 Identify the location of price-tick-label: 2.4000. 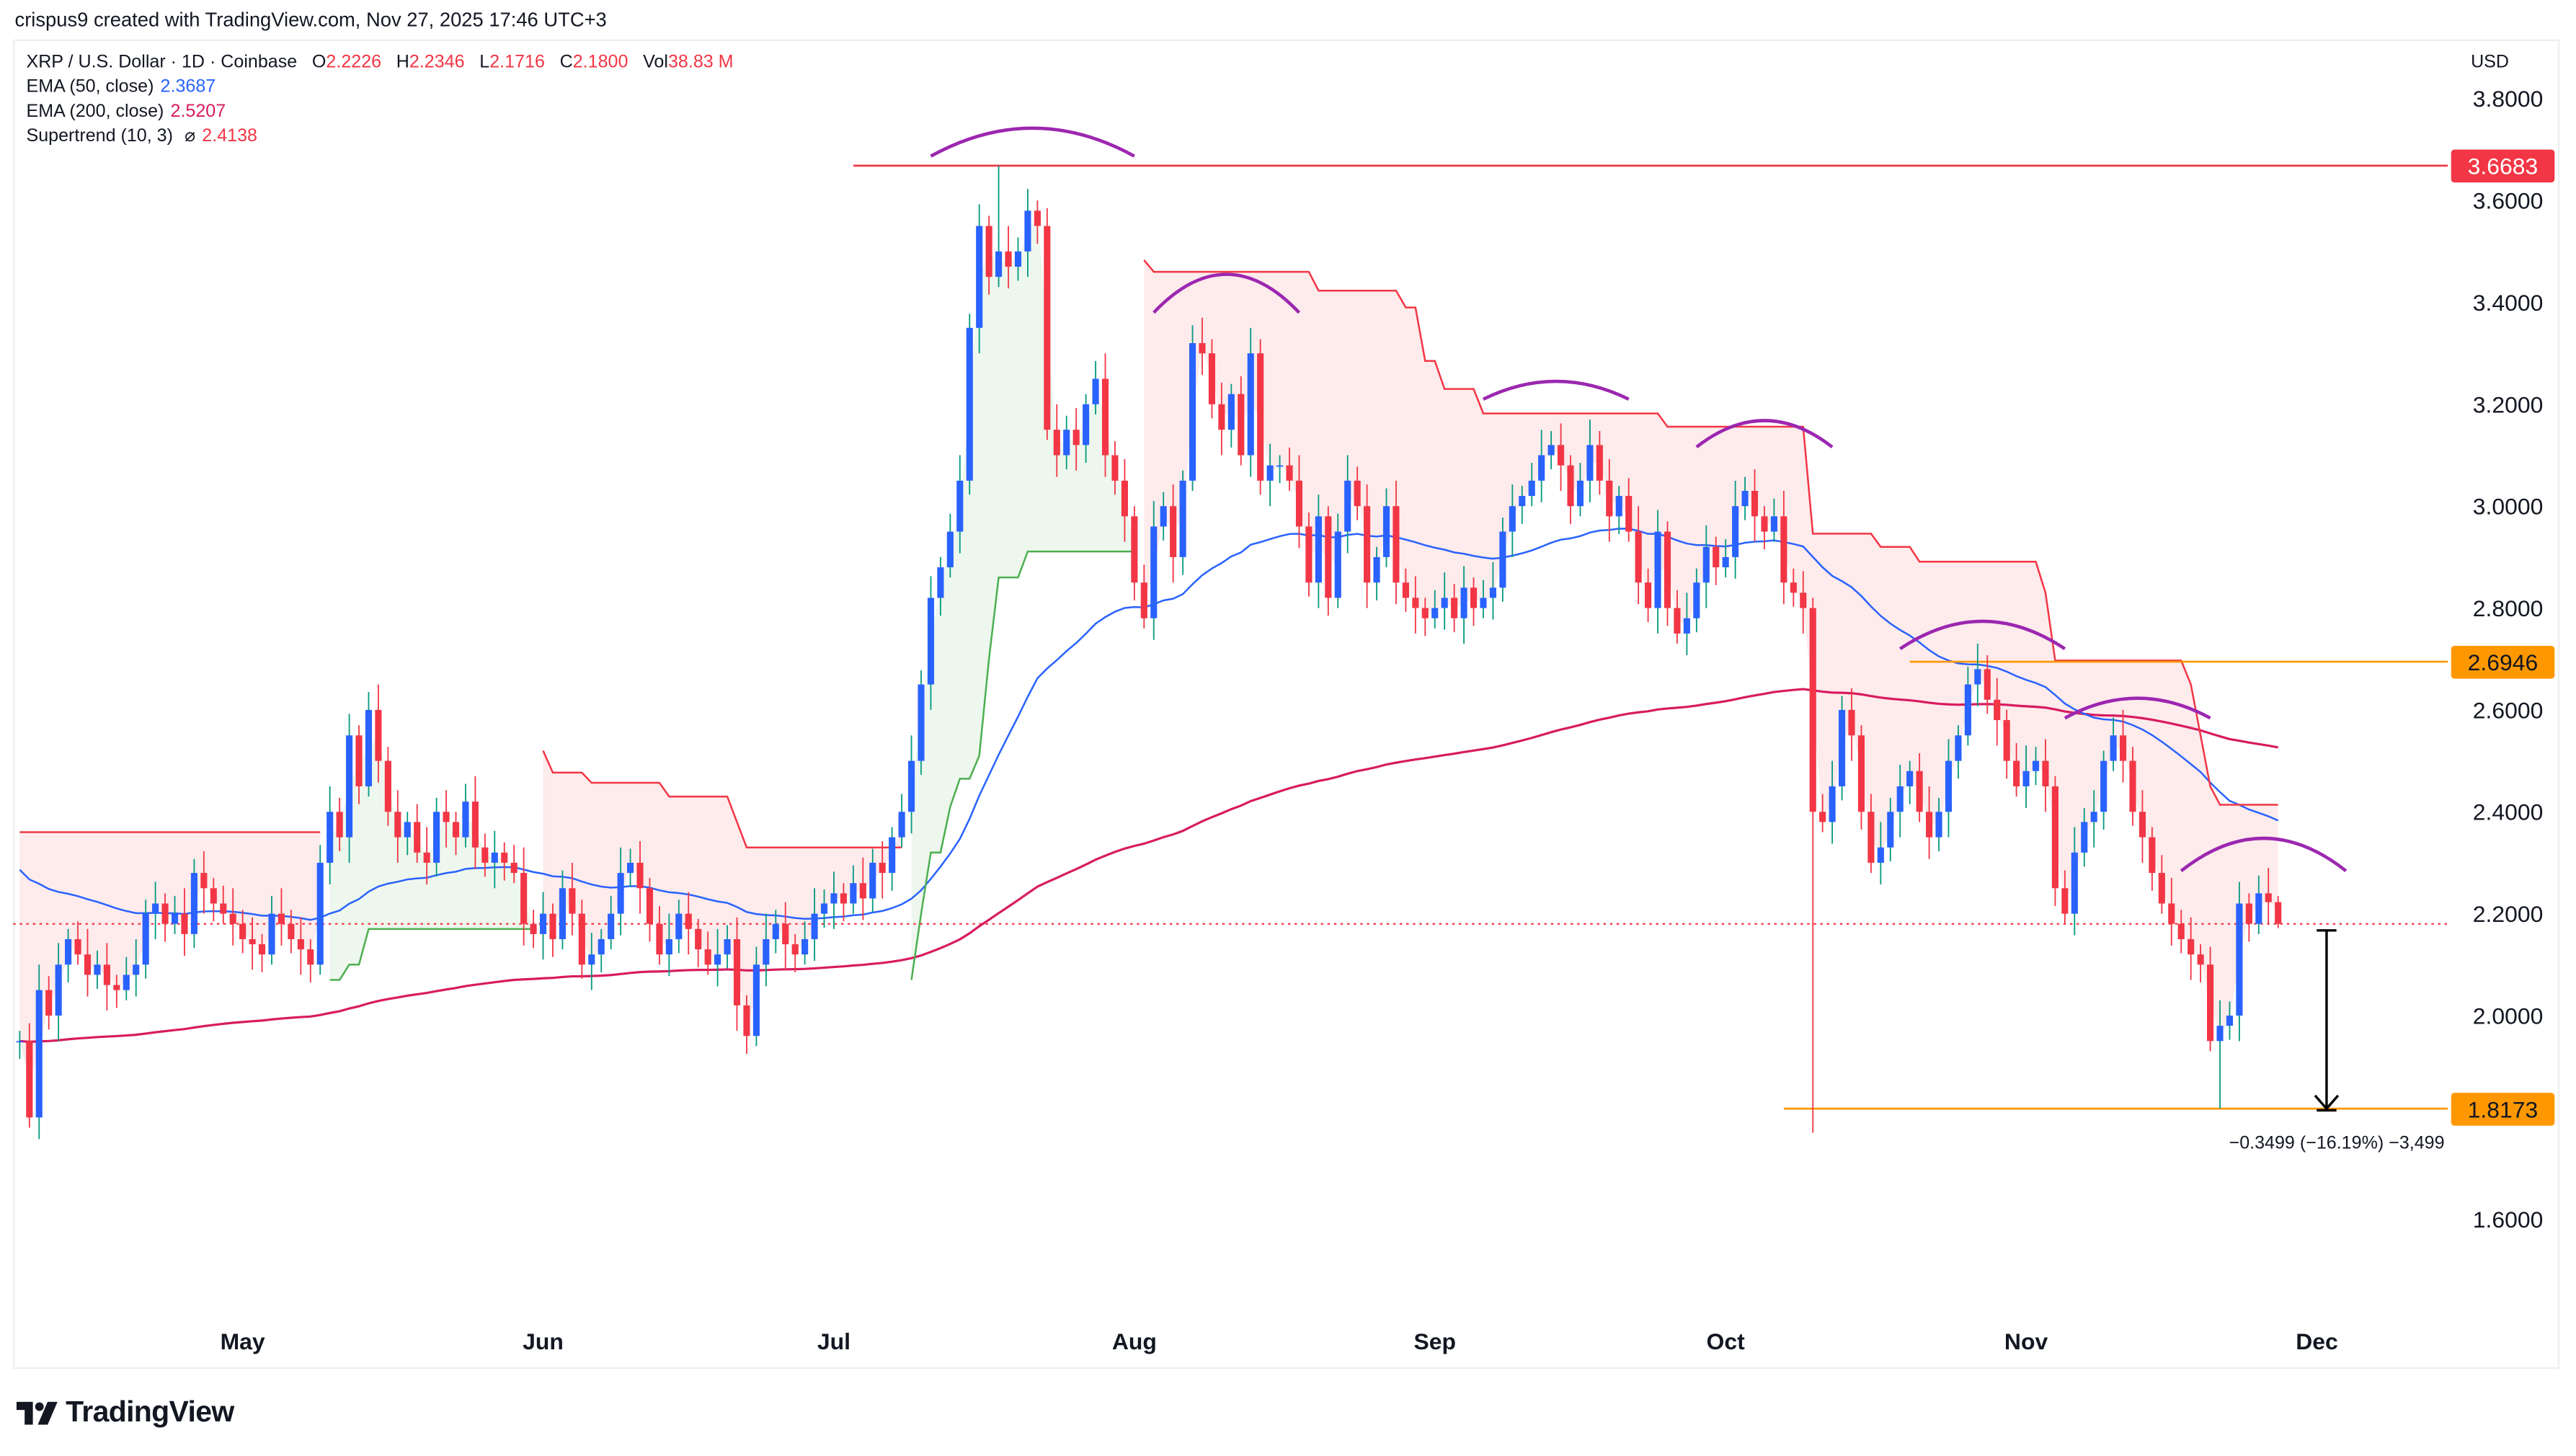
(2508, 812).